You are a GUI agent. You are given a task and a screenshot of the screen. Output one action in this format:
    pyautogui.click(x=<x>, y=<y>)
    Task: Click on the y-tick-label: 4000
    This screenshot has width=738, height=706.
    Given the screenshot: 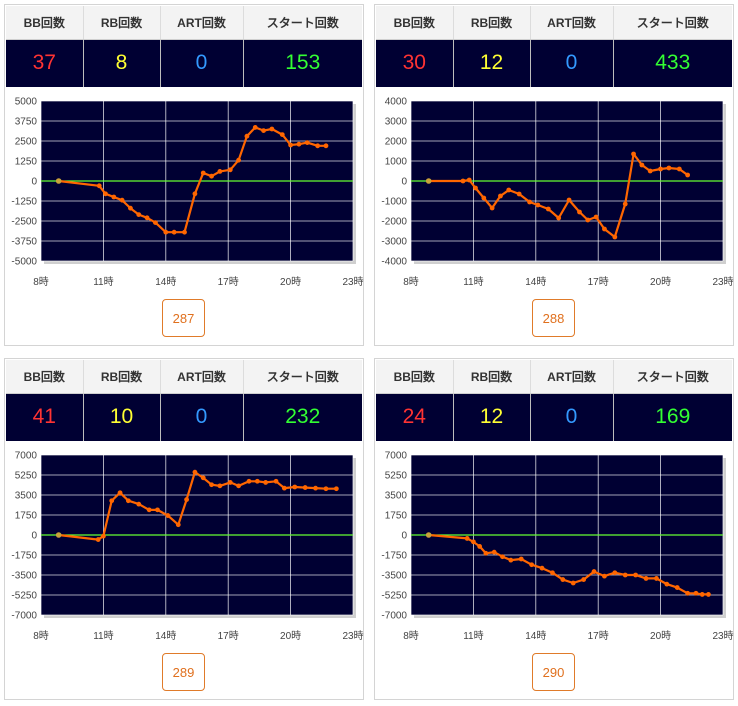 What is the action you would take?
    pyautogui.click(x=396, y=102)
    